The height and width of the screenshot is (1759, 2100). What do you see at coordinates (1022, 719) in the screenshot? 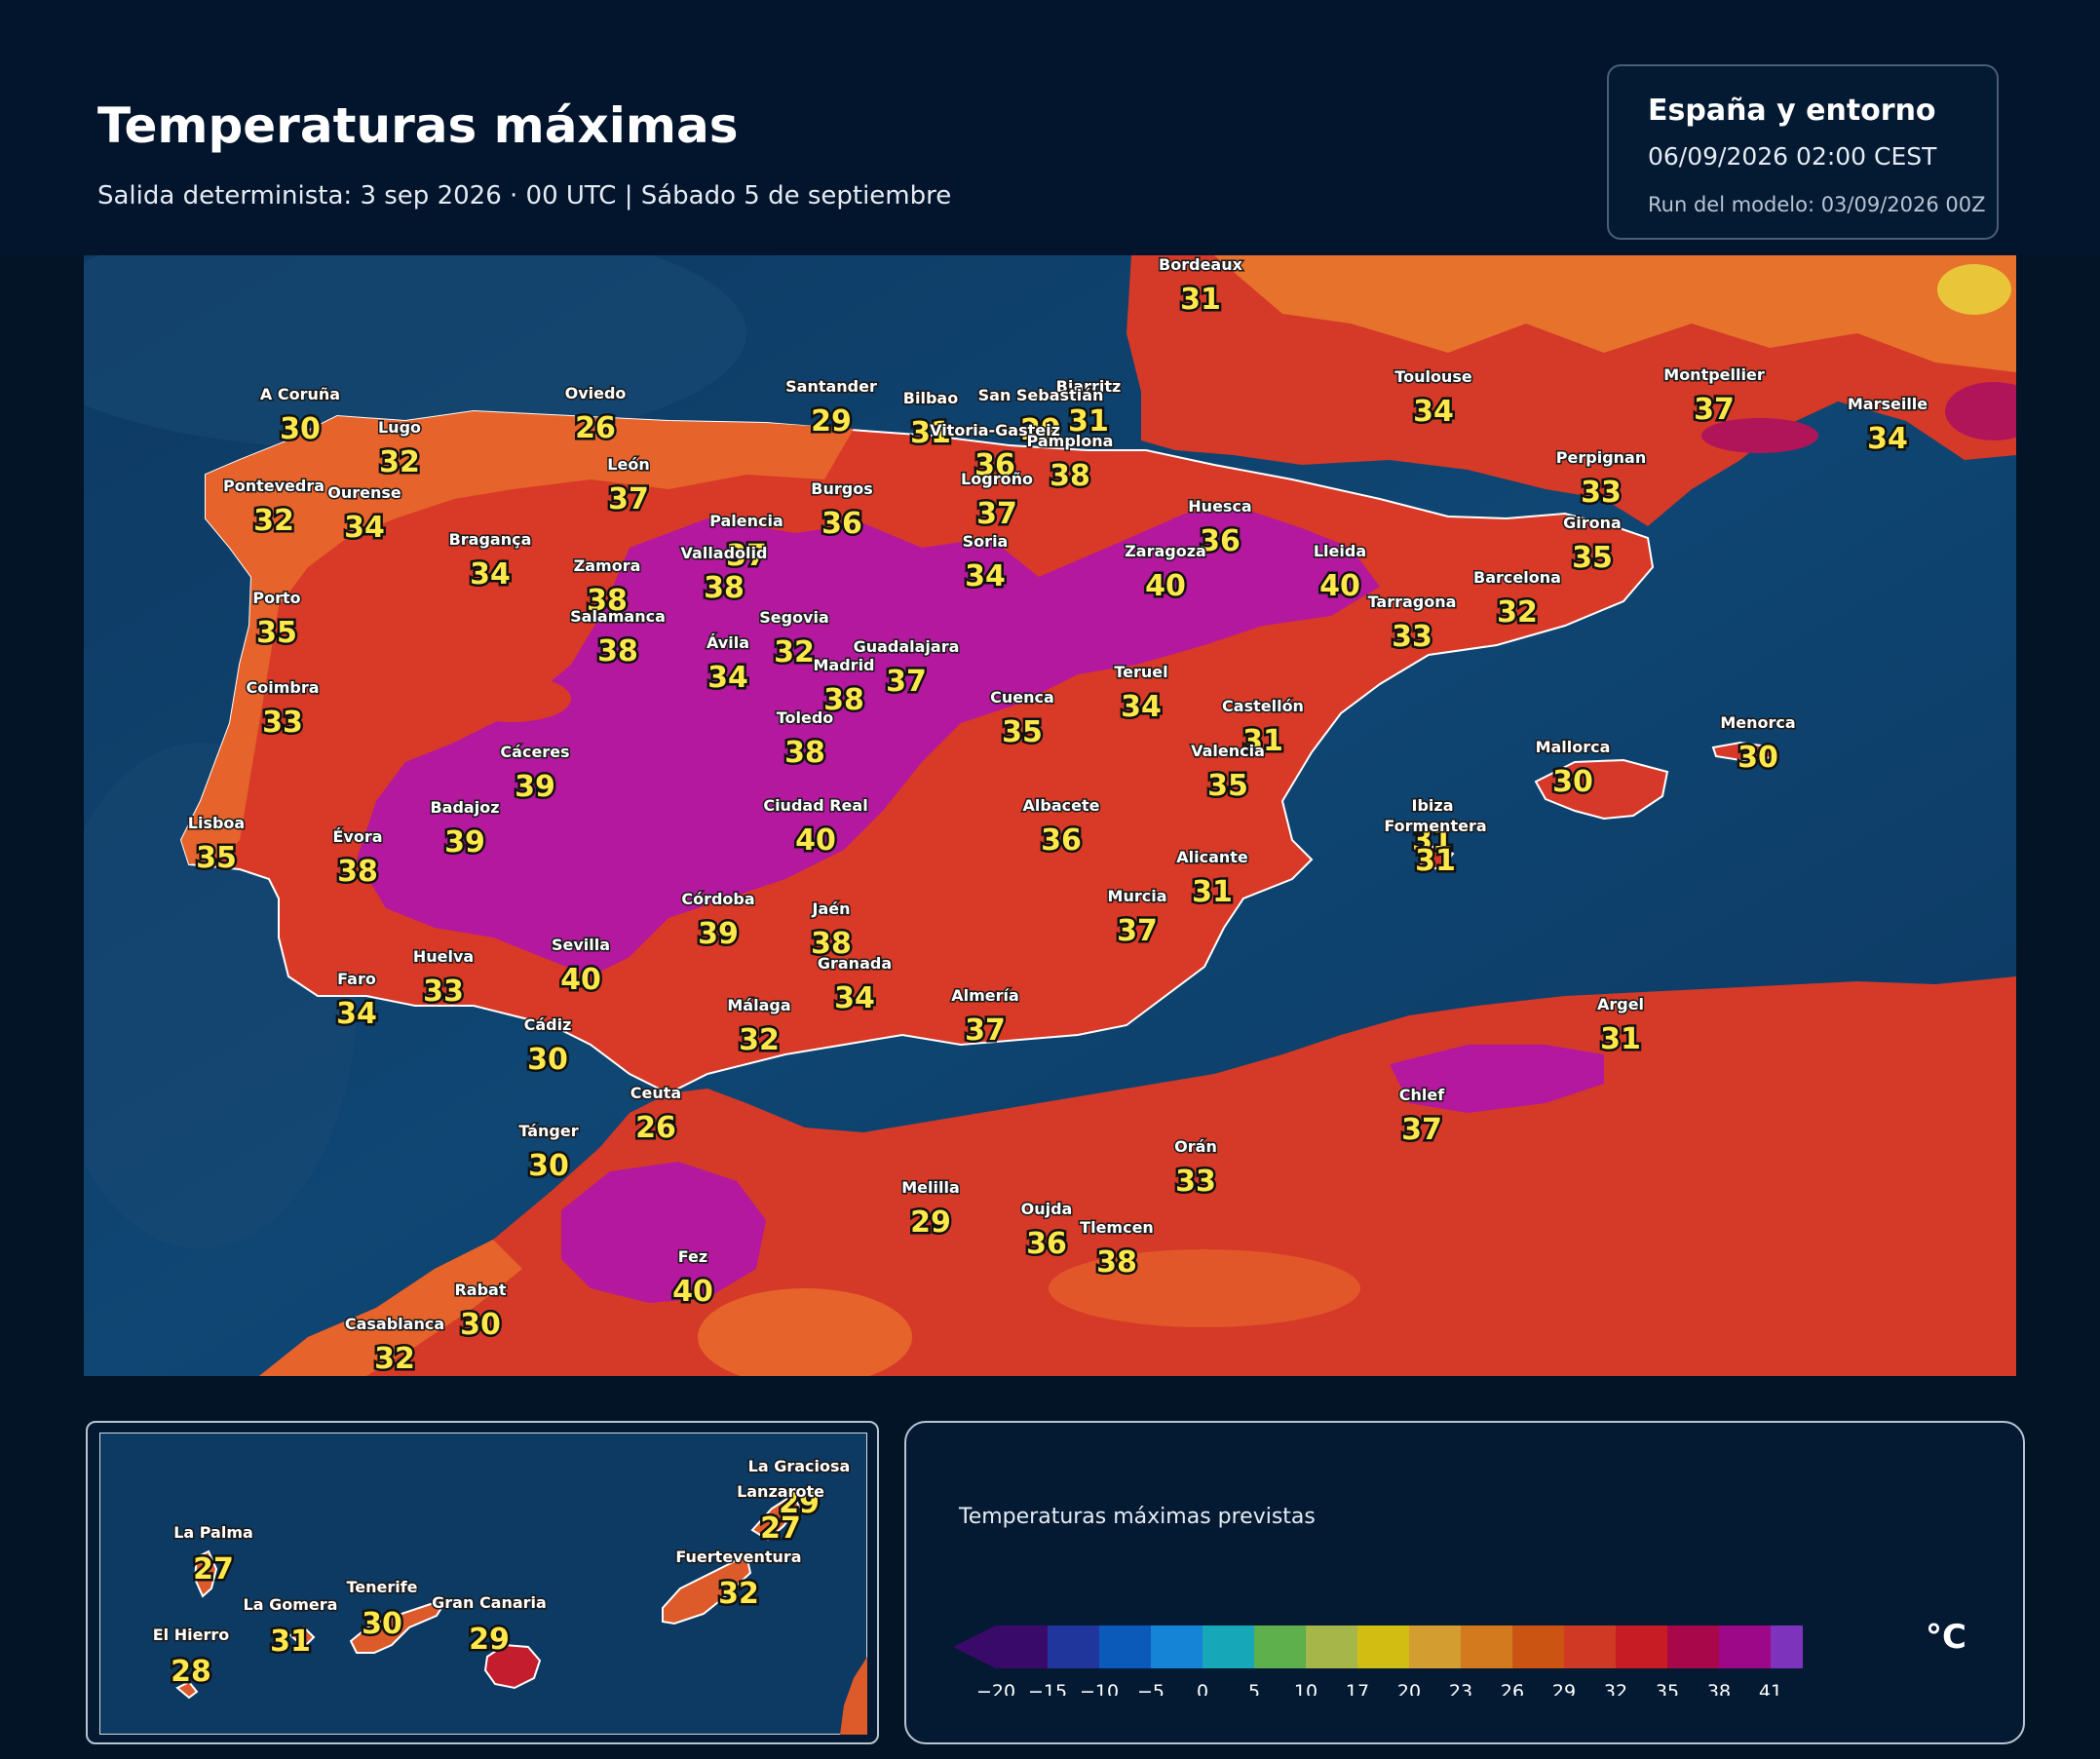
I see `city-cuenca: Cuenca 35` at bounding box center [1022, 719].